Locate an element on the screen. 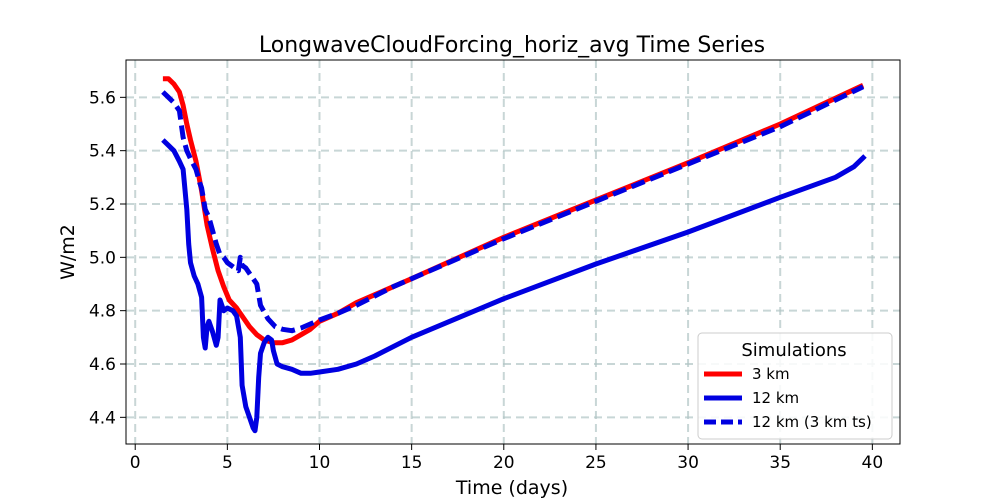  x-axis-label: Time (days) is located at coordinates (511, 488).